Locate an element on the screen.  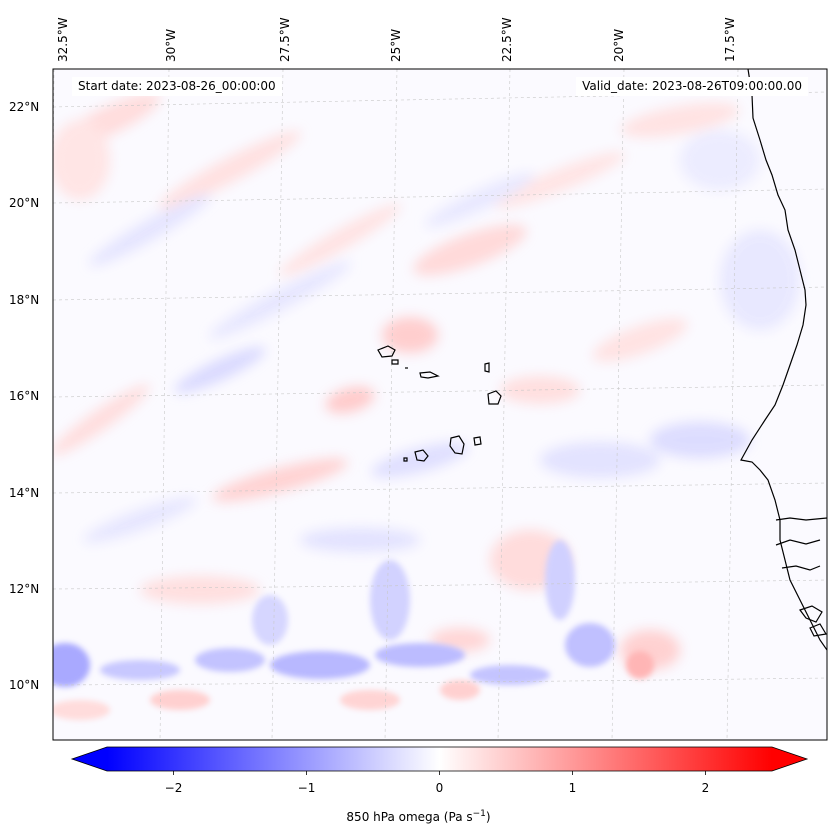
cape-verde-islands is located at coordinates (439, 403).